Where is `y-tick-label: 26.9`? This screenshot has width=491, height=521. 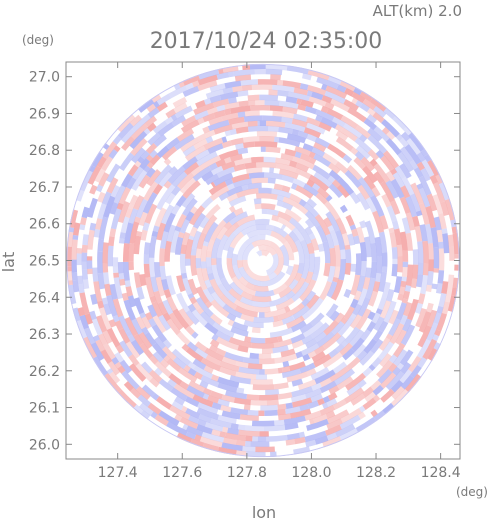 y-tick-label: 26.9 is located at coordinates (44, 114).